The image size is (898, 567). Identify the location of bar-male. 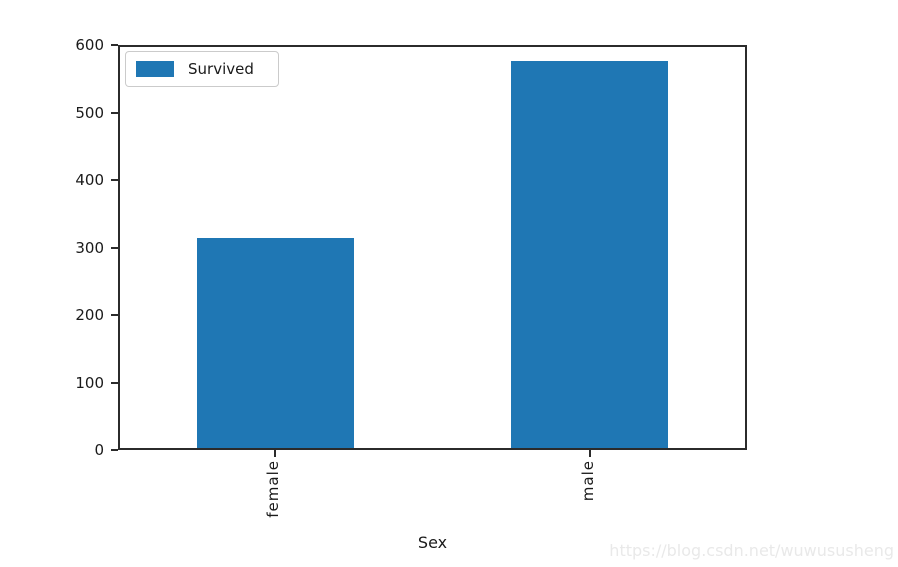
(590, 255).